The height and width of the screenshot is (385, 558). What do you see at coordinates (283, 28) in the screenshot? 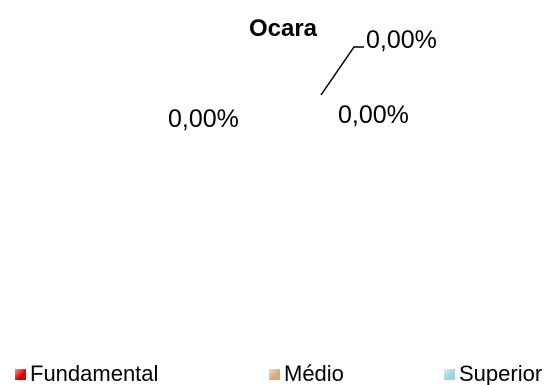
I see `chart-title: Ocara` at bounding box center [283, 28].